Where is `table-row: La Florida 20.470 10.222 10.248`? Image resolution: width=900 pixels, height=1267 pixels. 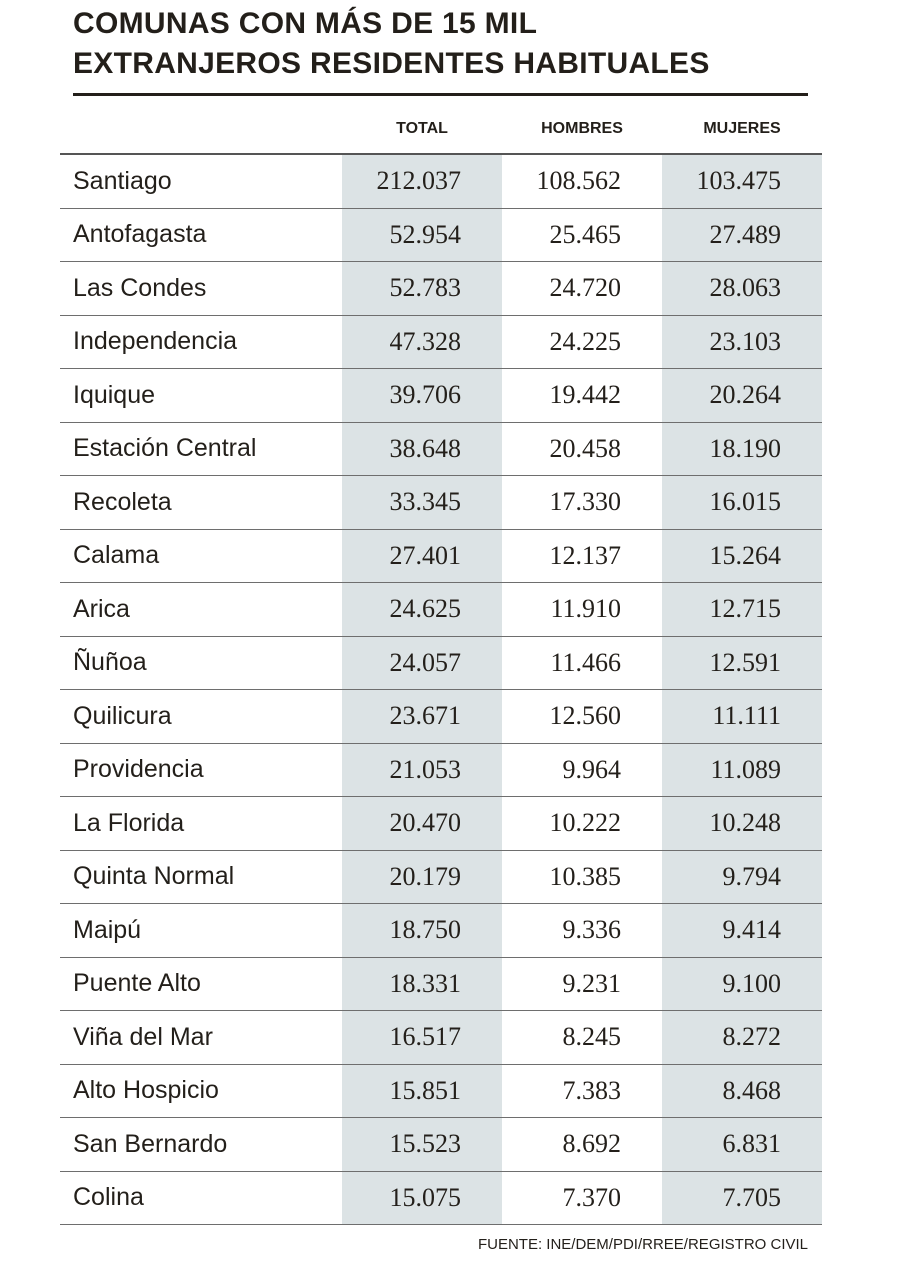
table-row: La Florida 20.470 10.222 10.248 is located at coordinates (441, 823).